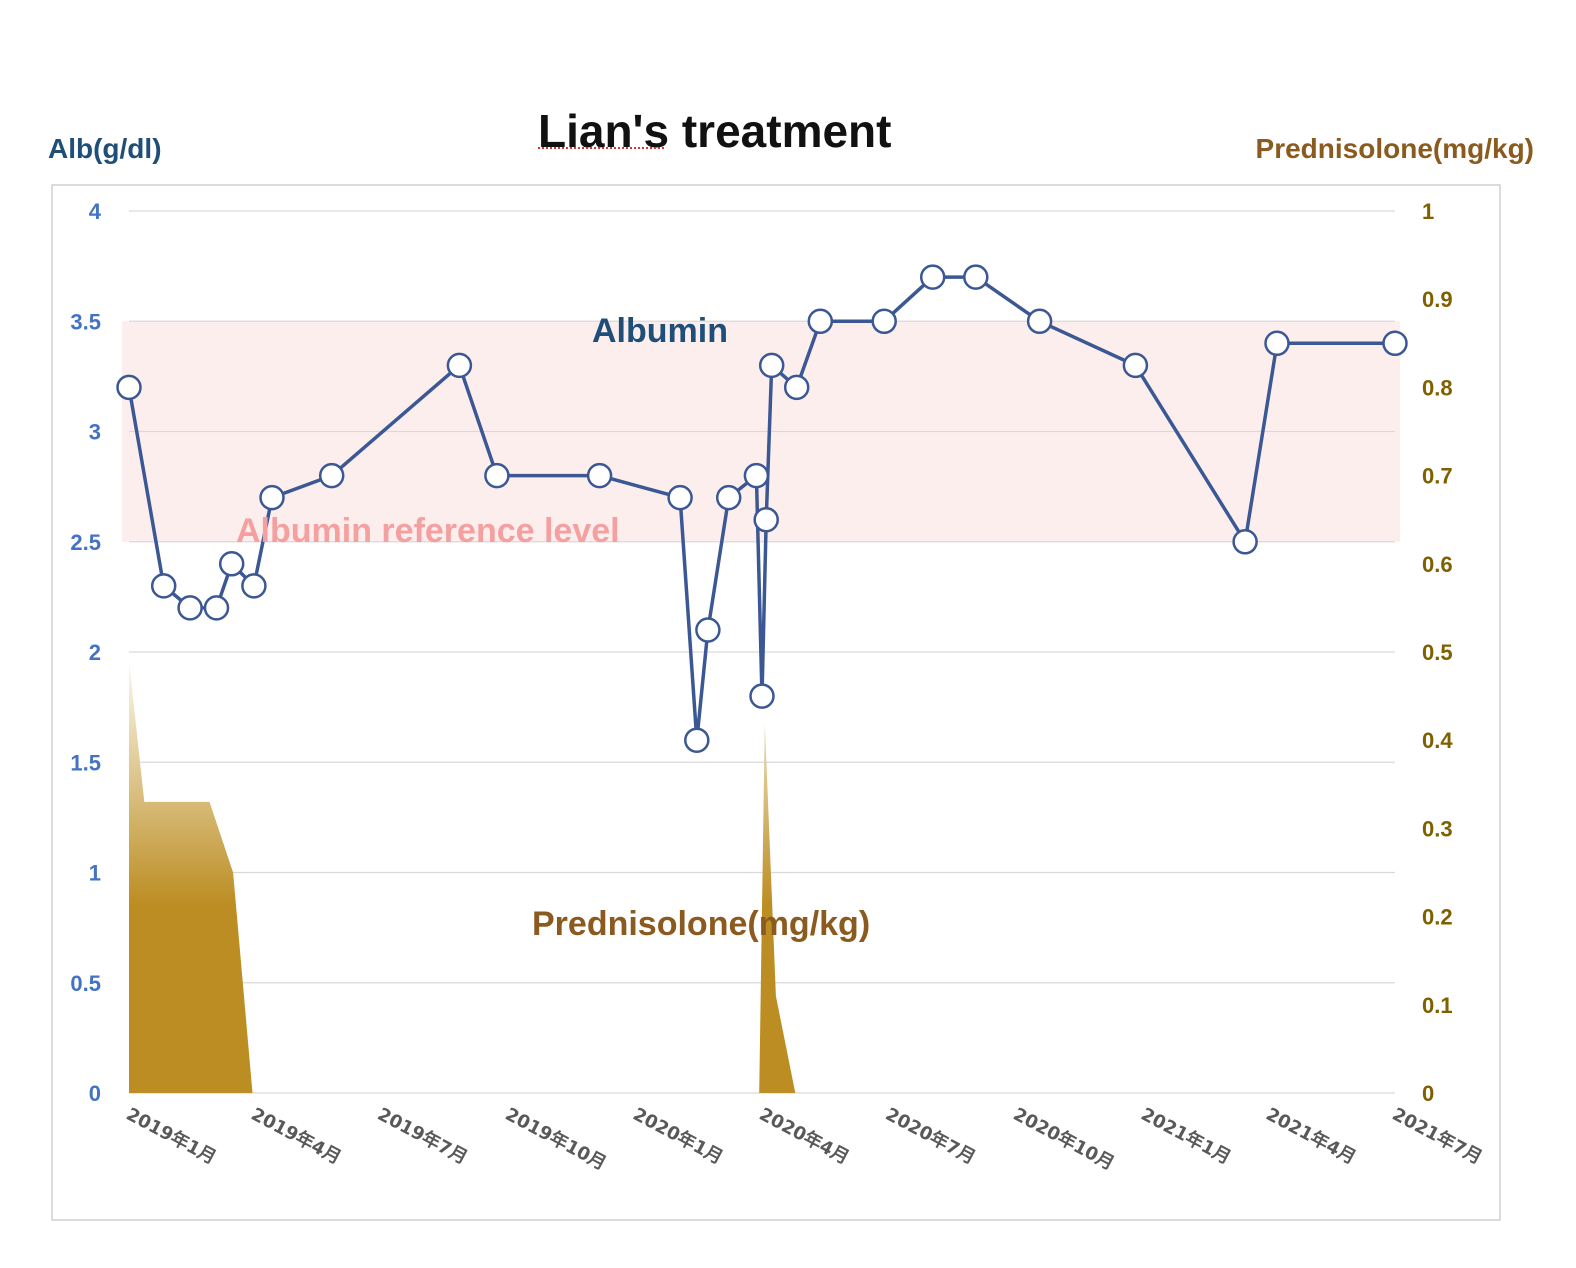 The width and height of the screenshot is (1576, 1268). I want to click on y-right-tick-label: 0.8, so click(1437, 387).